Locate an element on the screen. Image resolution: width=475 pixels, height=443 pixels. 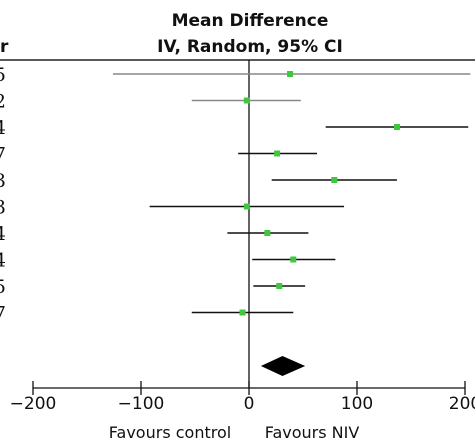
pooled-effect-diamond is located at coordinates (283, 366).